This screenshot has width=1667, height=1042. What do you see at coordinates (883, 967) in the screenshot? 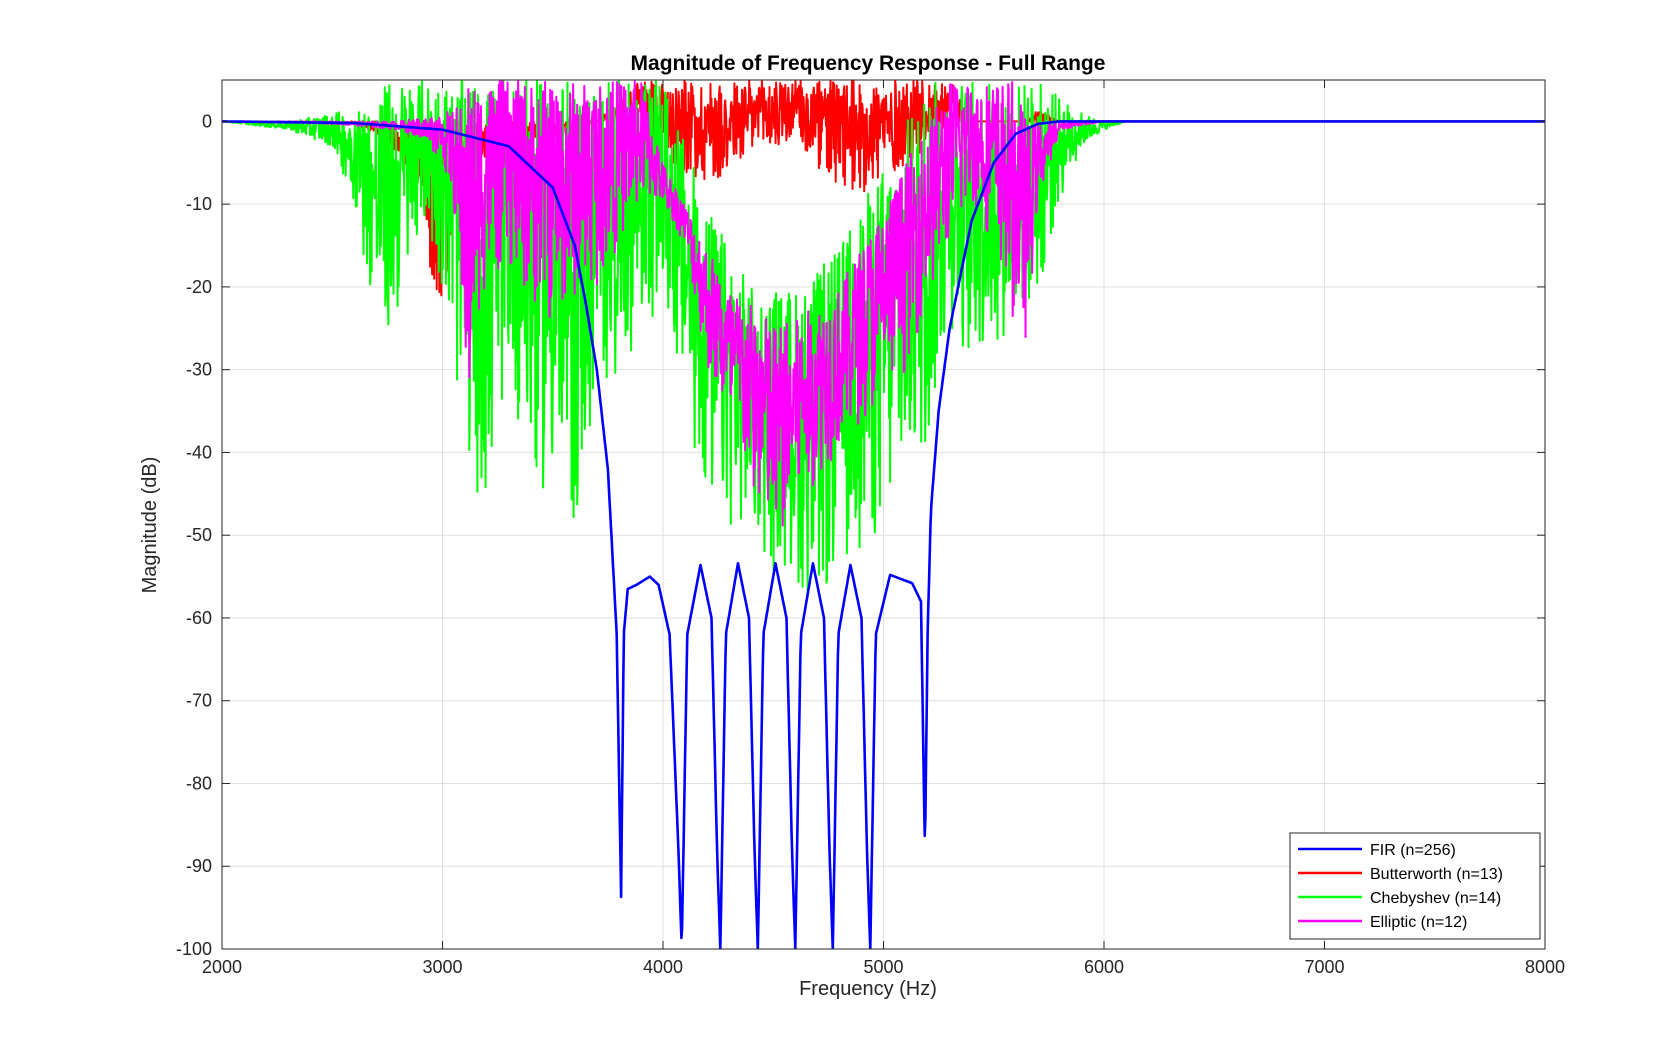
I see `x-tick-label: 5000` at bounding box center [883, 967].